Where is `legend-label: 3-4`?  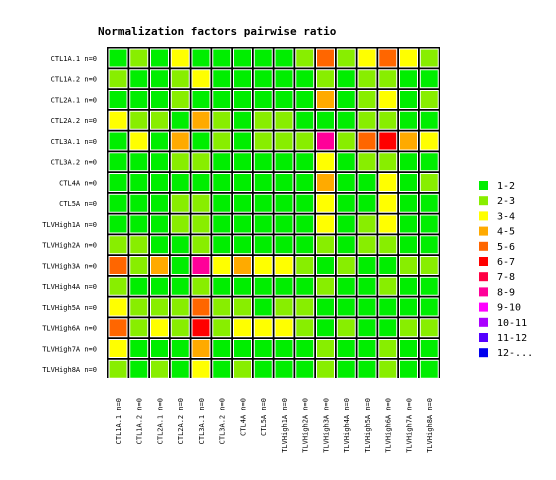
legend-label: 3-4 is located at coordinates (506, 216).